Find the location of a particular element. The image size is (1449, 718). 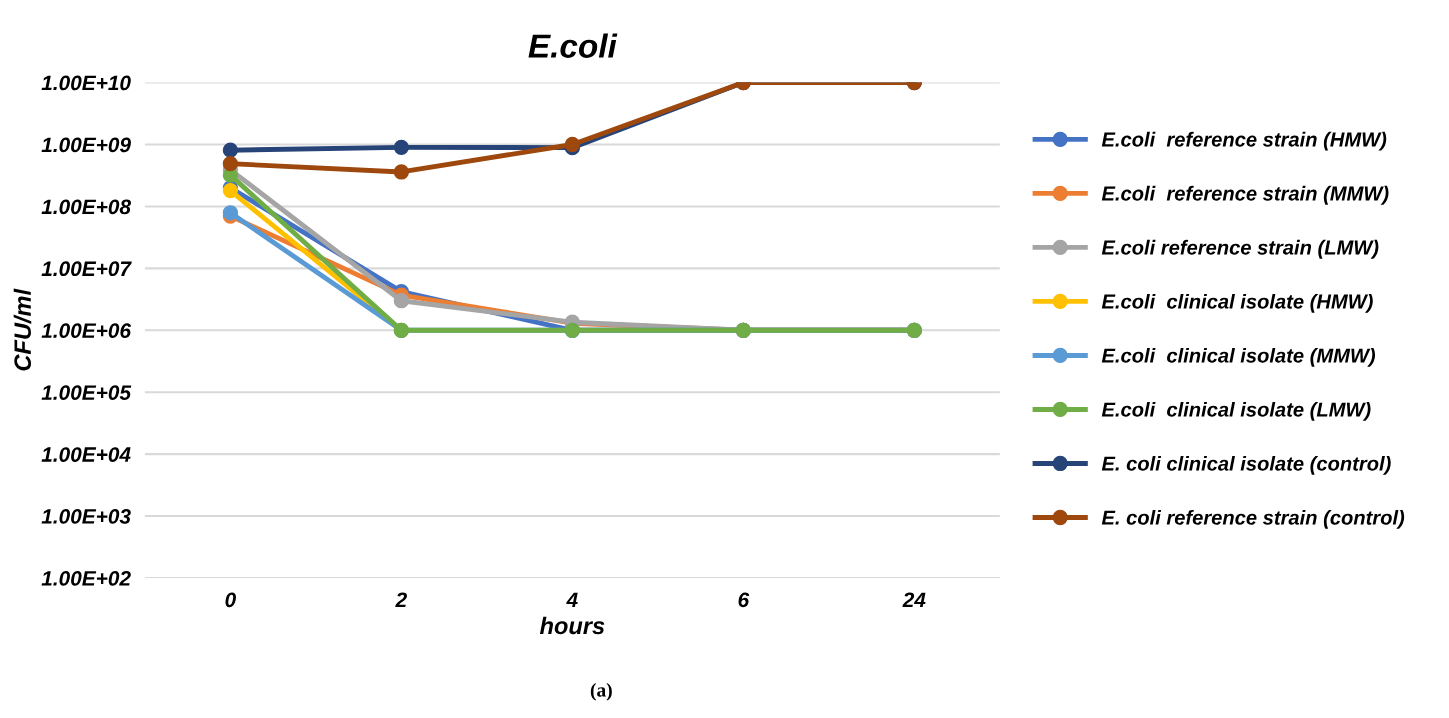

x-axis-title: hours is located at coordinates (572, 625).